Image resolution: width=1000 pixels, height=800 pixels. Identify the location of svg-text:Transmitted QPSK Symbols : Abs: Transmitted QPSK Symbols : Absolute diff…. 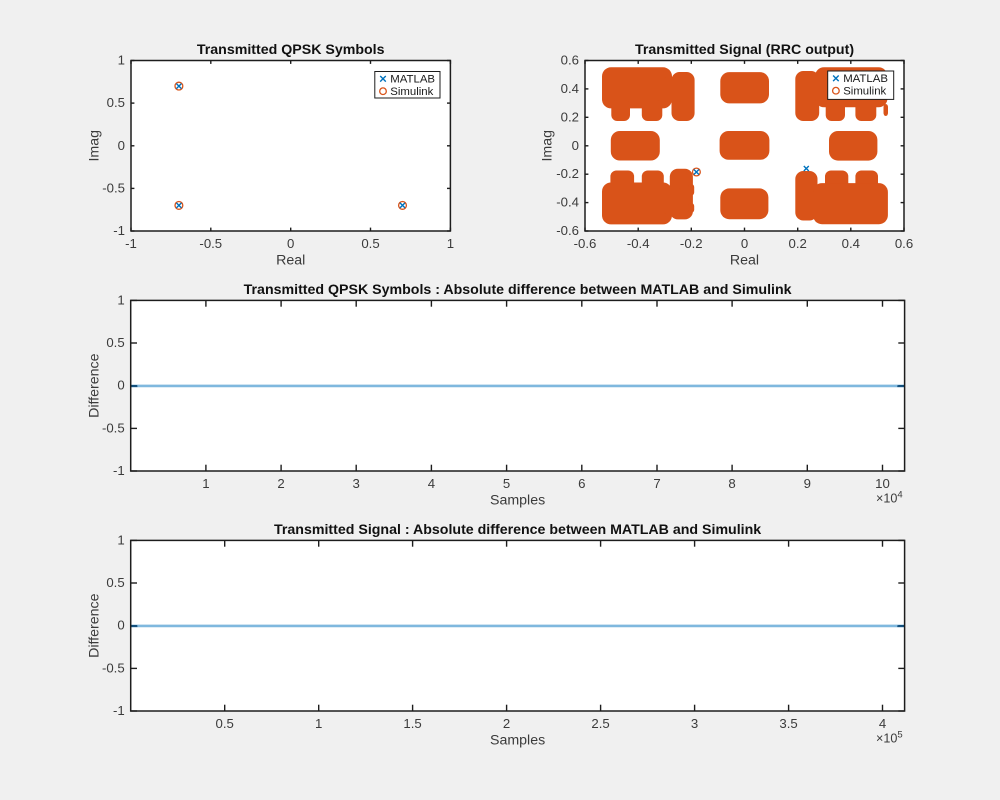
(518, 290).